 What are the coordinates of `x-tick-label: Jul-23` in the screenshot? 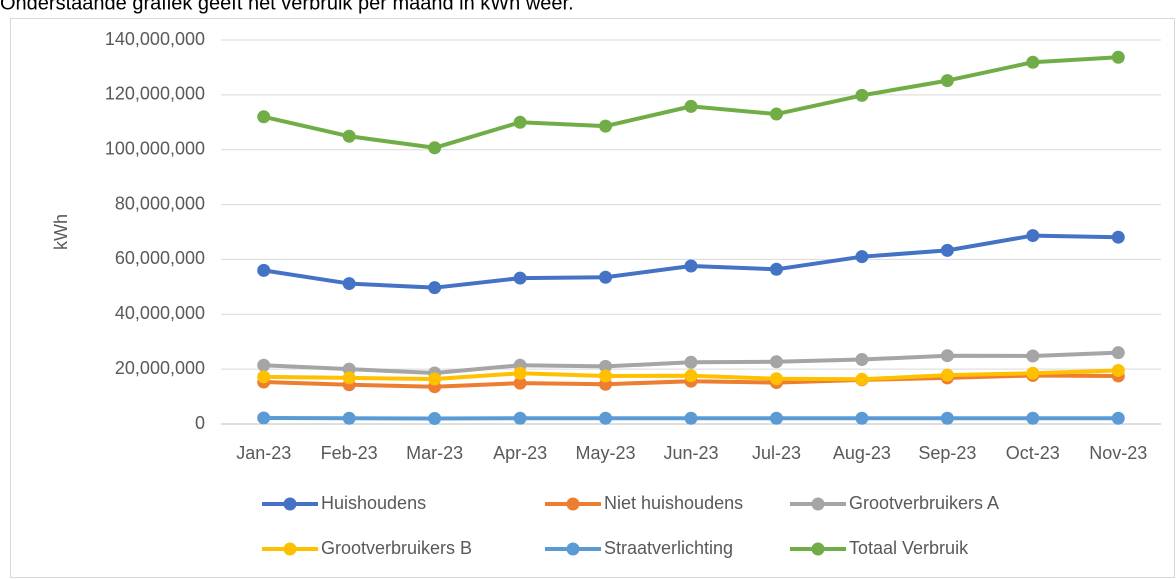 It's located at (776, 453).